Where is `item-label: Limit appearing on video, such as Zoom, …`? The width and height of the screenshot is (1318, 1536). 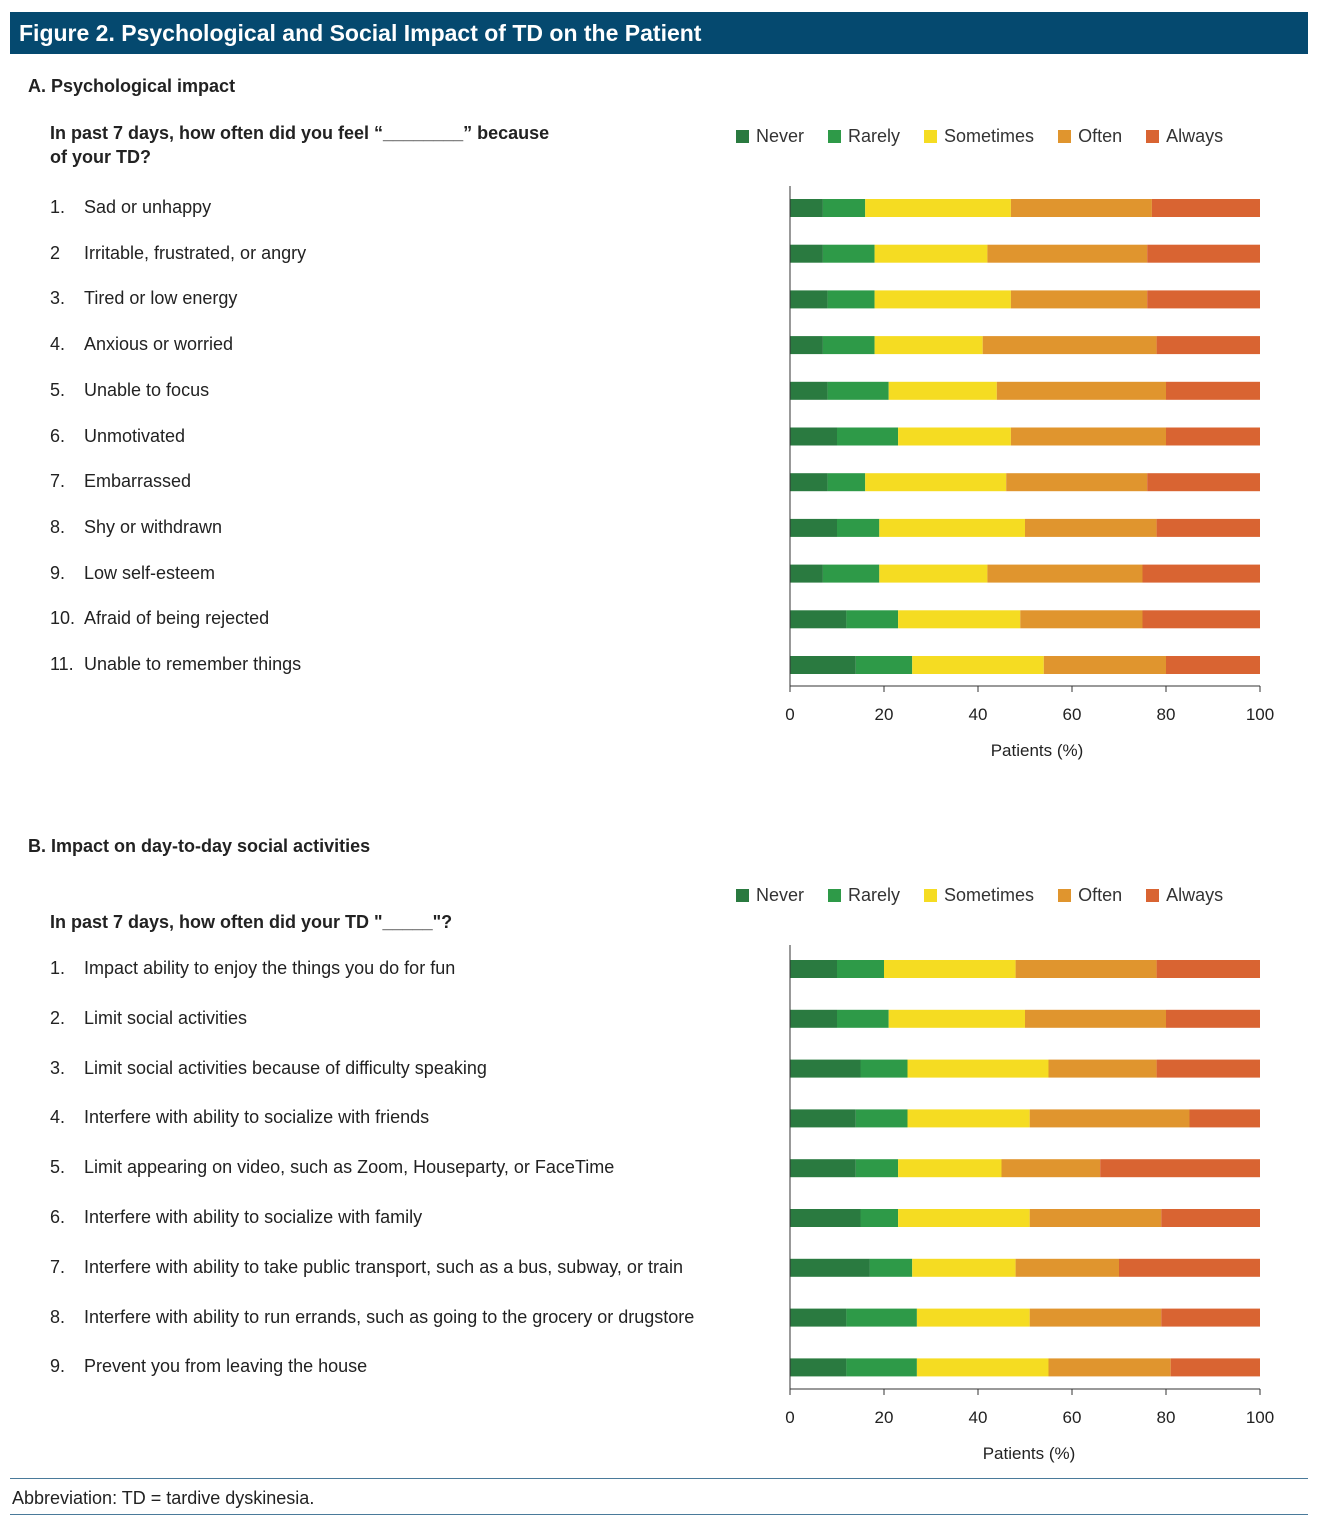
item-label: Limit appearing on video, such as Zoom, … is located at coordinates (349, 1167).